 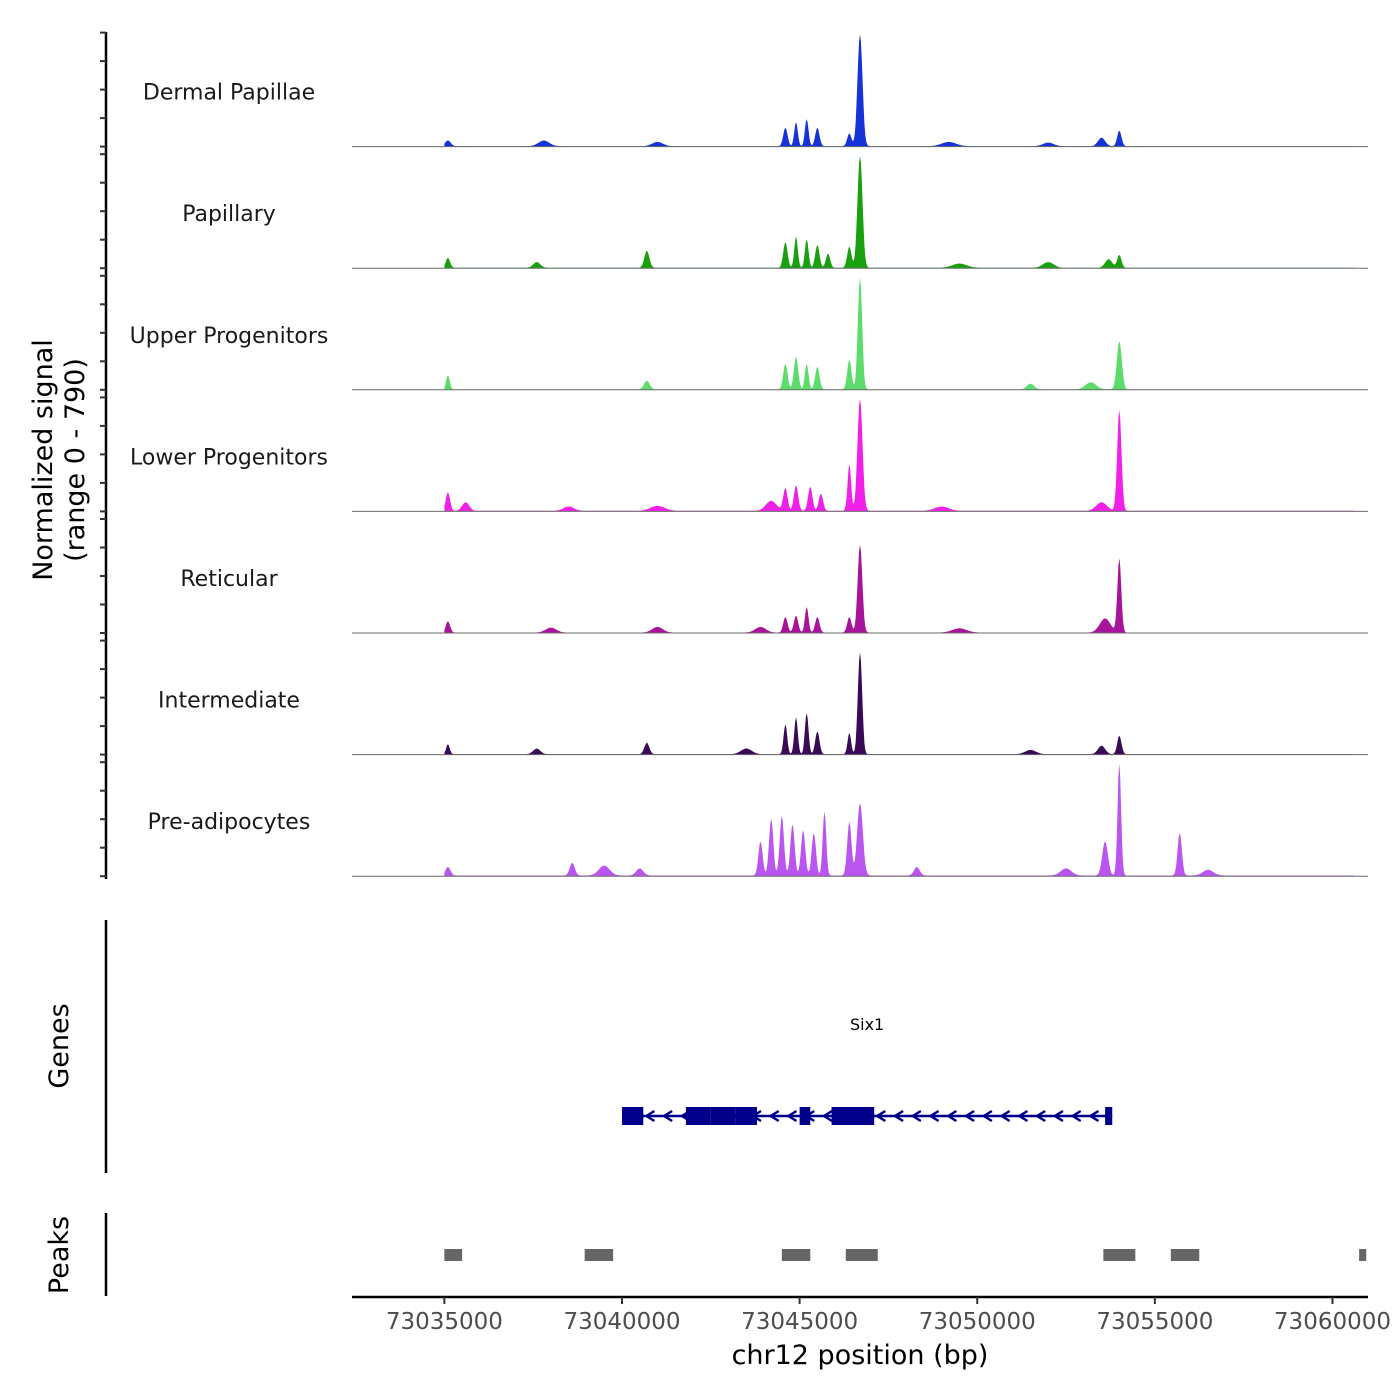 What do you see at coordinates (75, 460) in the screenshot?
I see `y-axis-subtitle: (range 0 - 790)` at bounding box center [75, 460].